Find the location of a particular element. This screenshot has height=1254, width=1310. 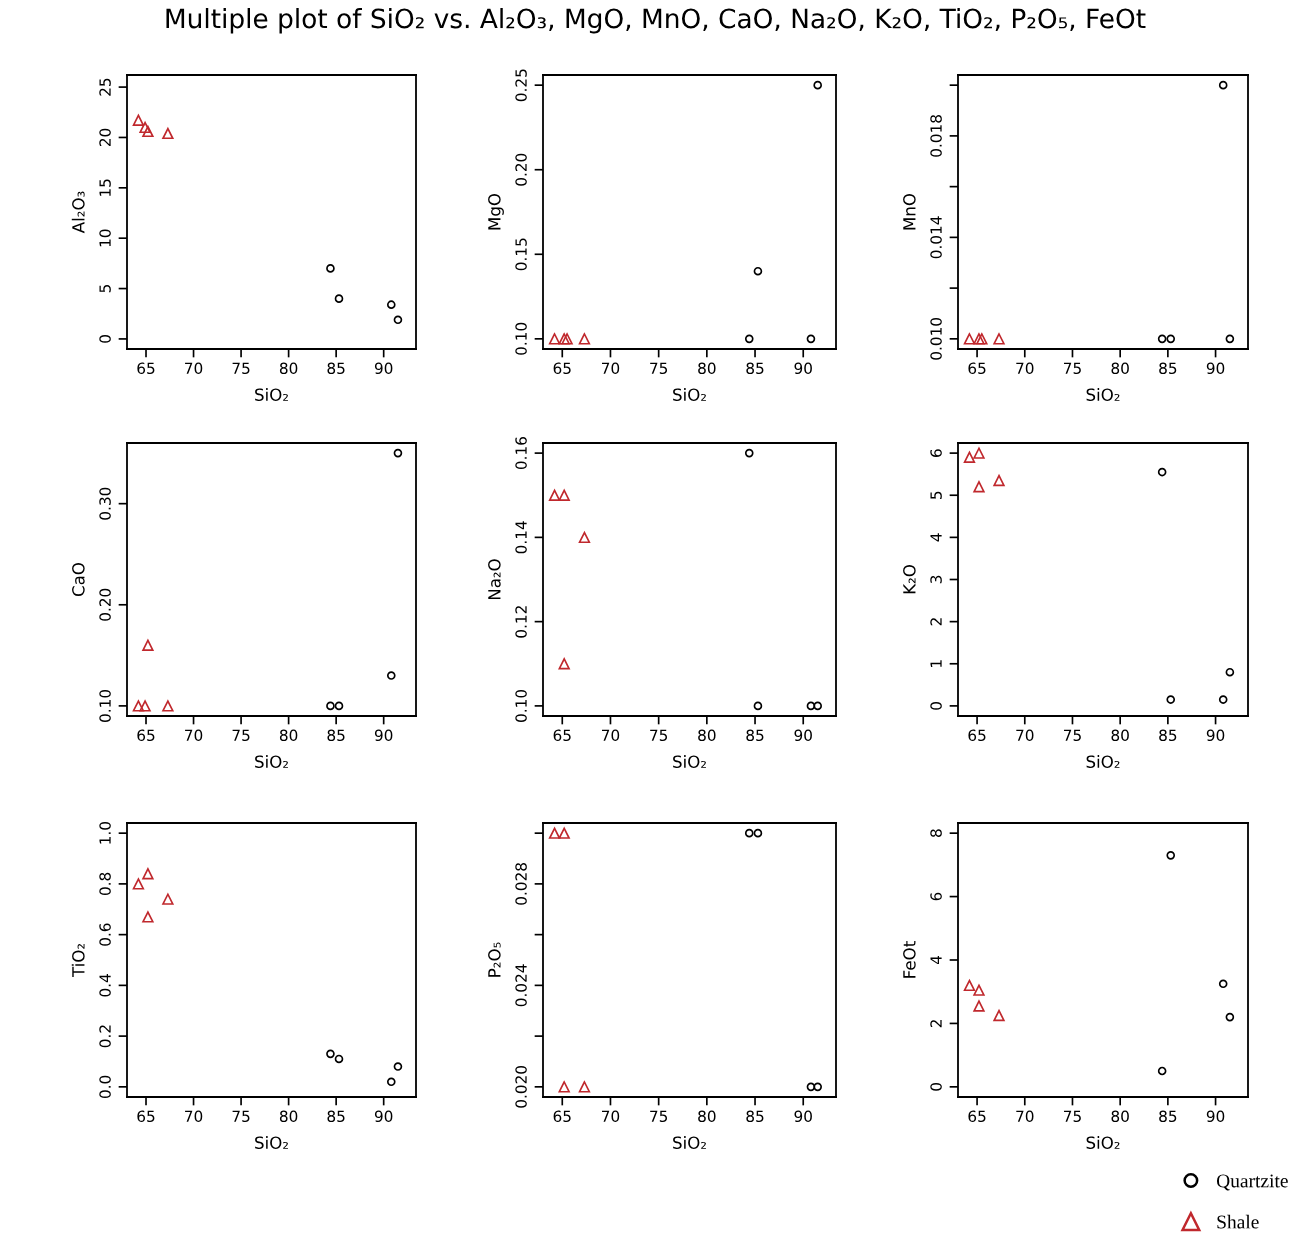

y-tick-label: 0.010 is located at coordinates (936, 339).